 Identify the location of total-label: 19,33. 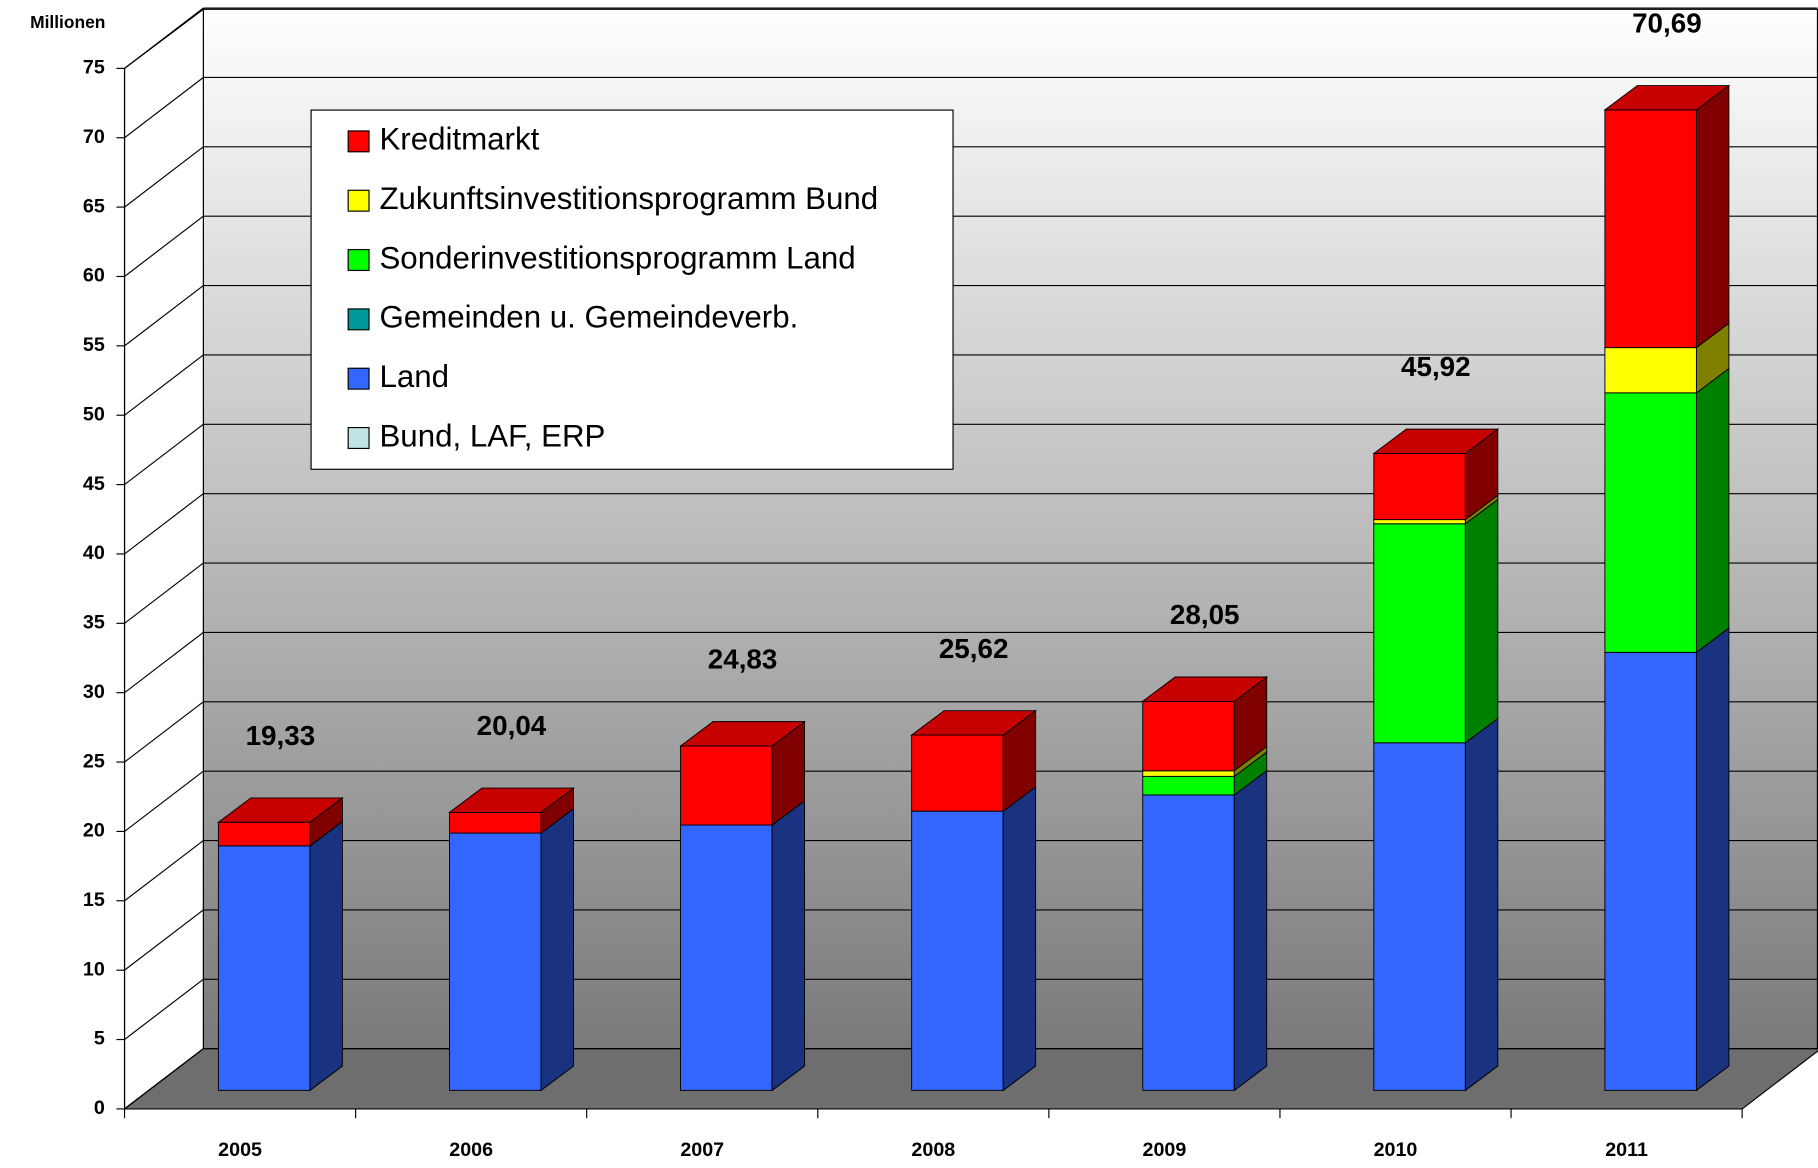
(281, 735).